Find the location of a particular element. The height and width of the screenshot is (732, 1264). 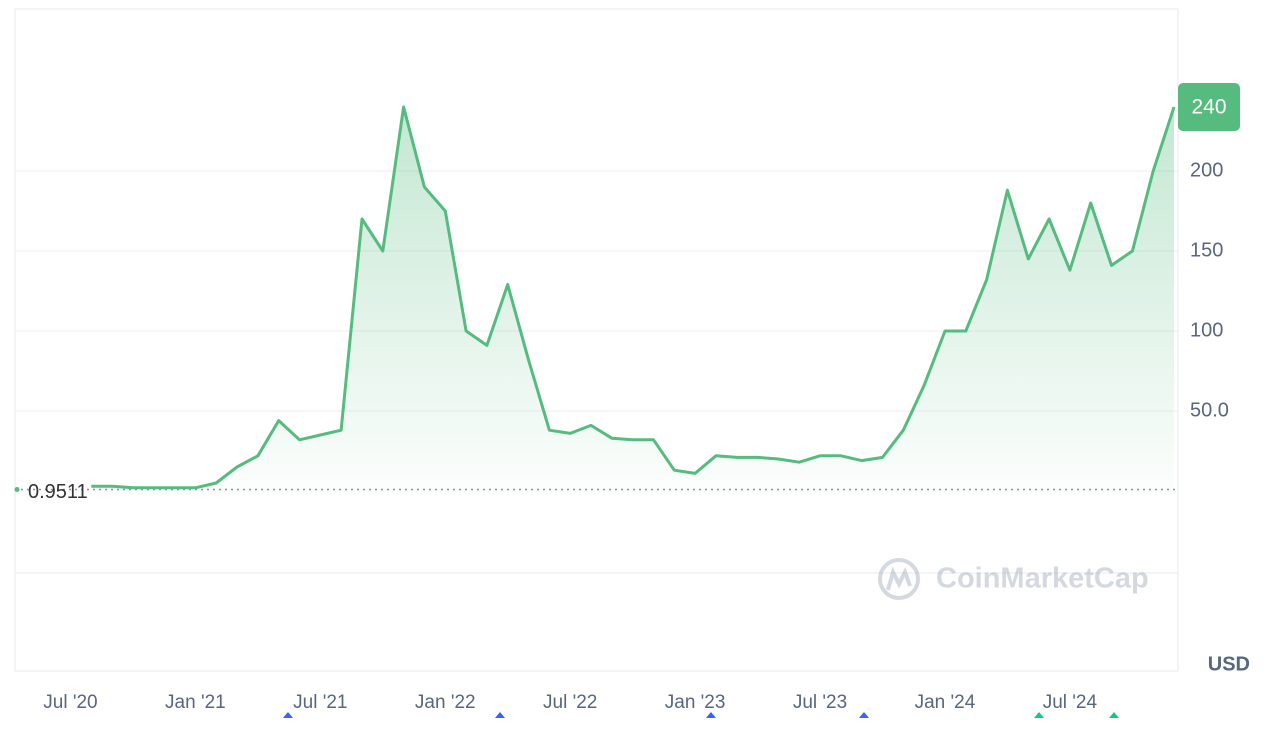

x-tick-label: Jul '23 is located at coordinates (820, 702).